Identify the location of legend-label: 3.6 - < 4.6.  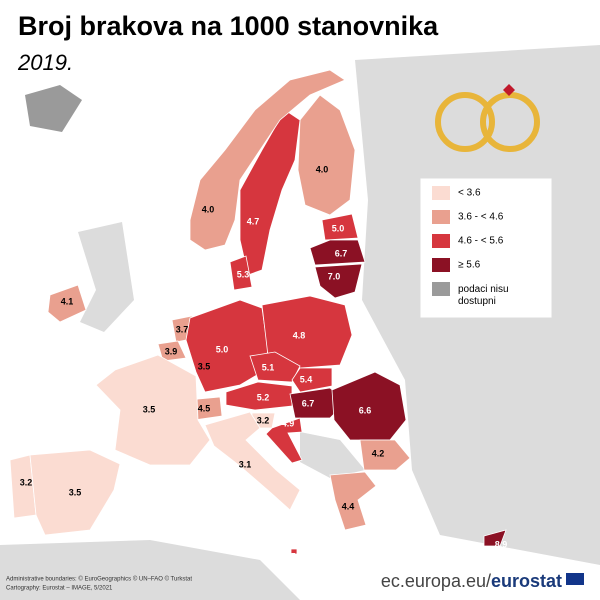
(481, 217).